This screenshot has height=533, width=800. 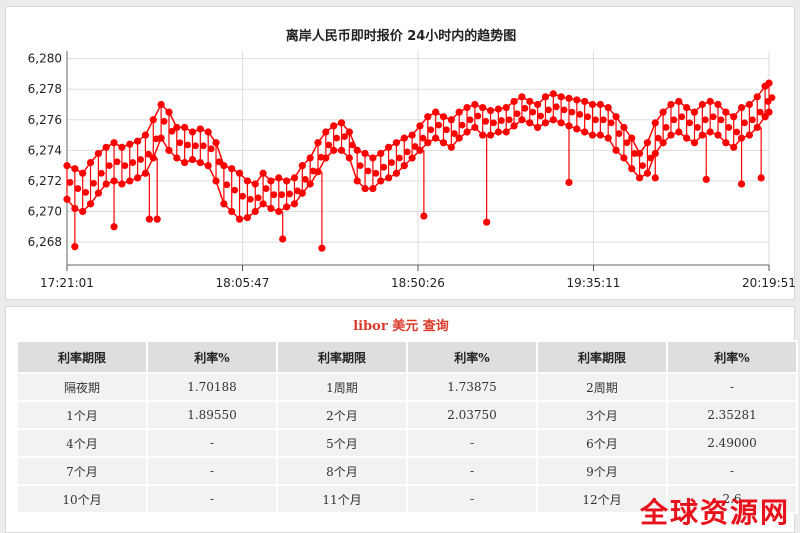 I want to click on rate-cell: 1.89550, so click(x=212, y=415).